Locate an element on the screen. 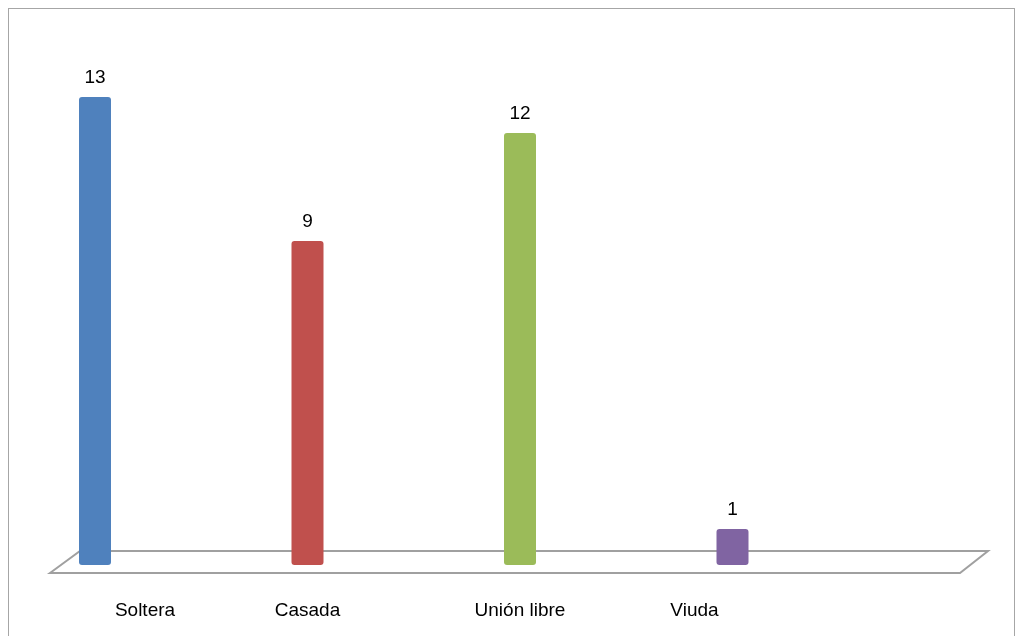  x-tick-label: Unión libre is located at coordinates (520, 609).